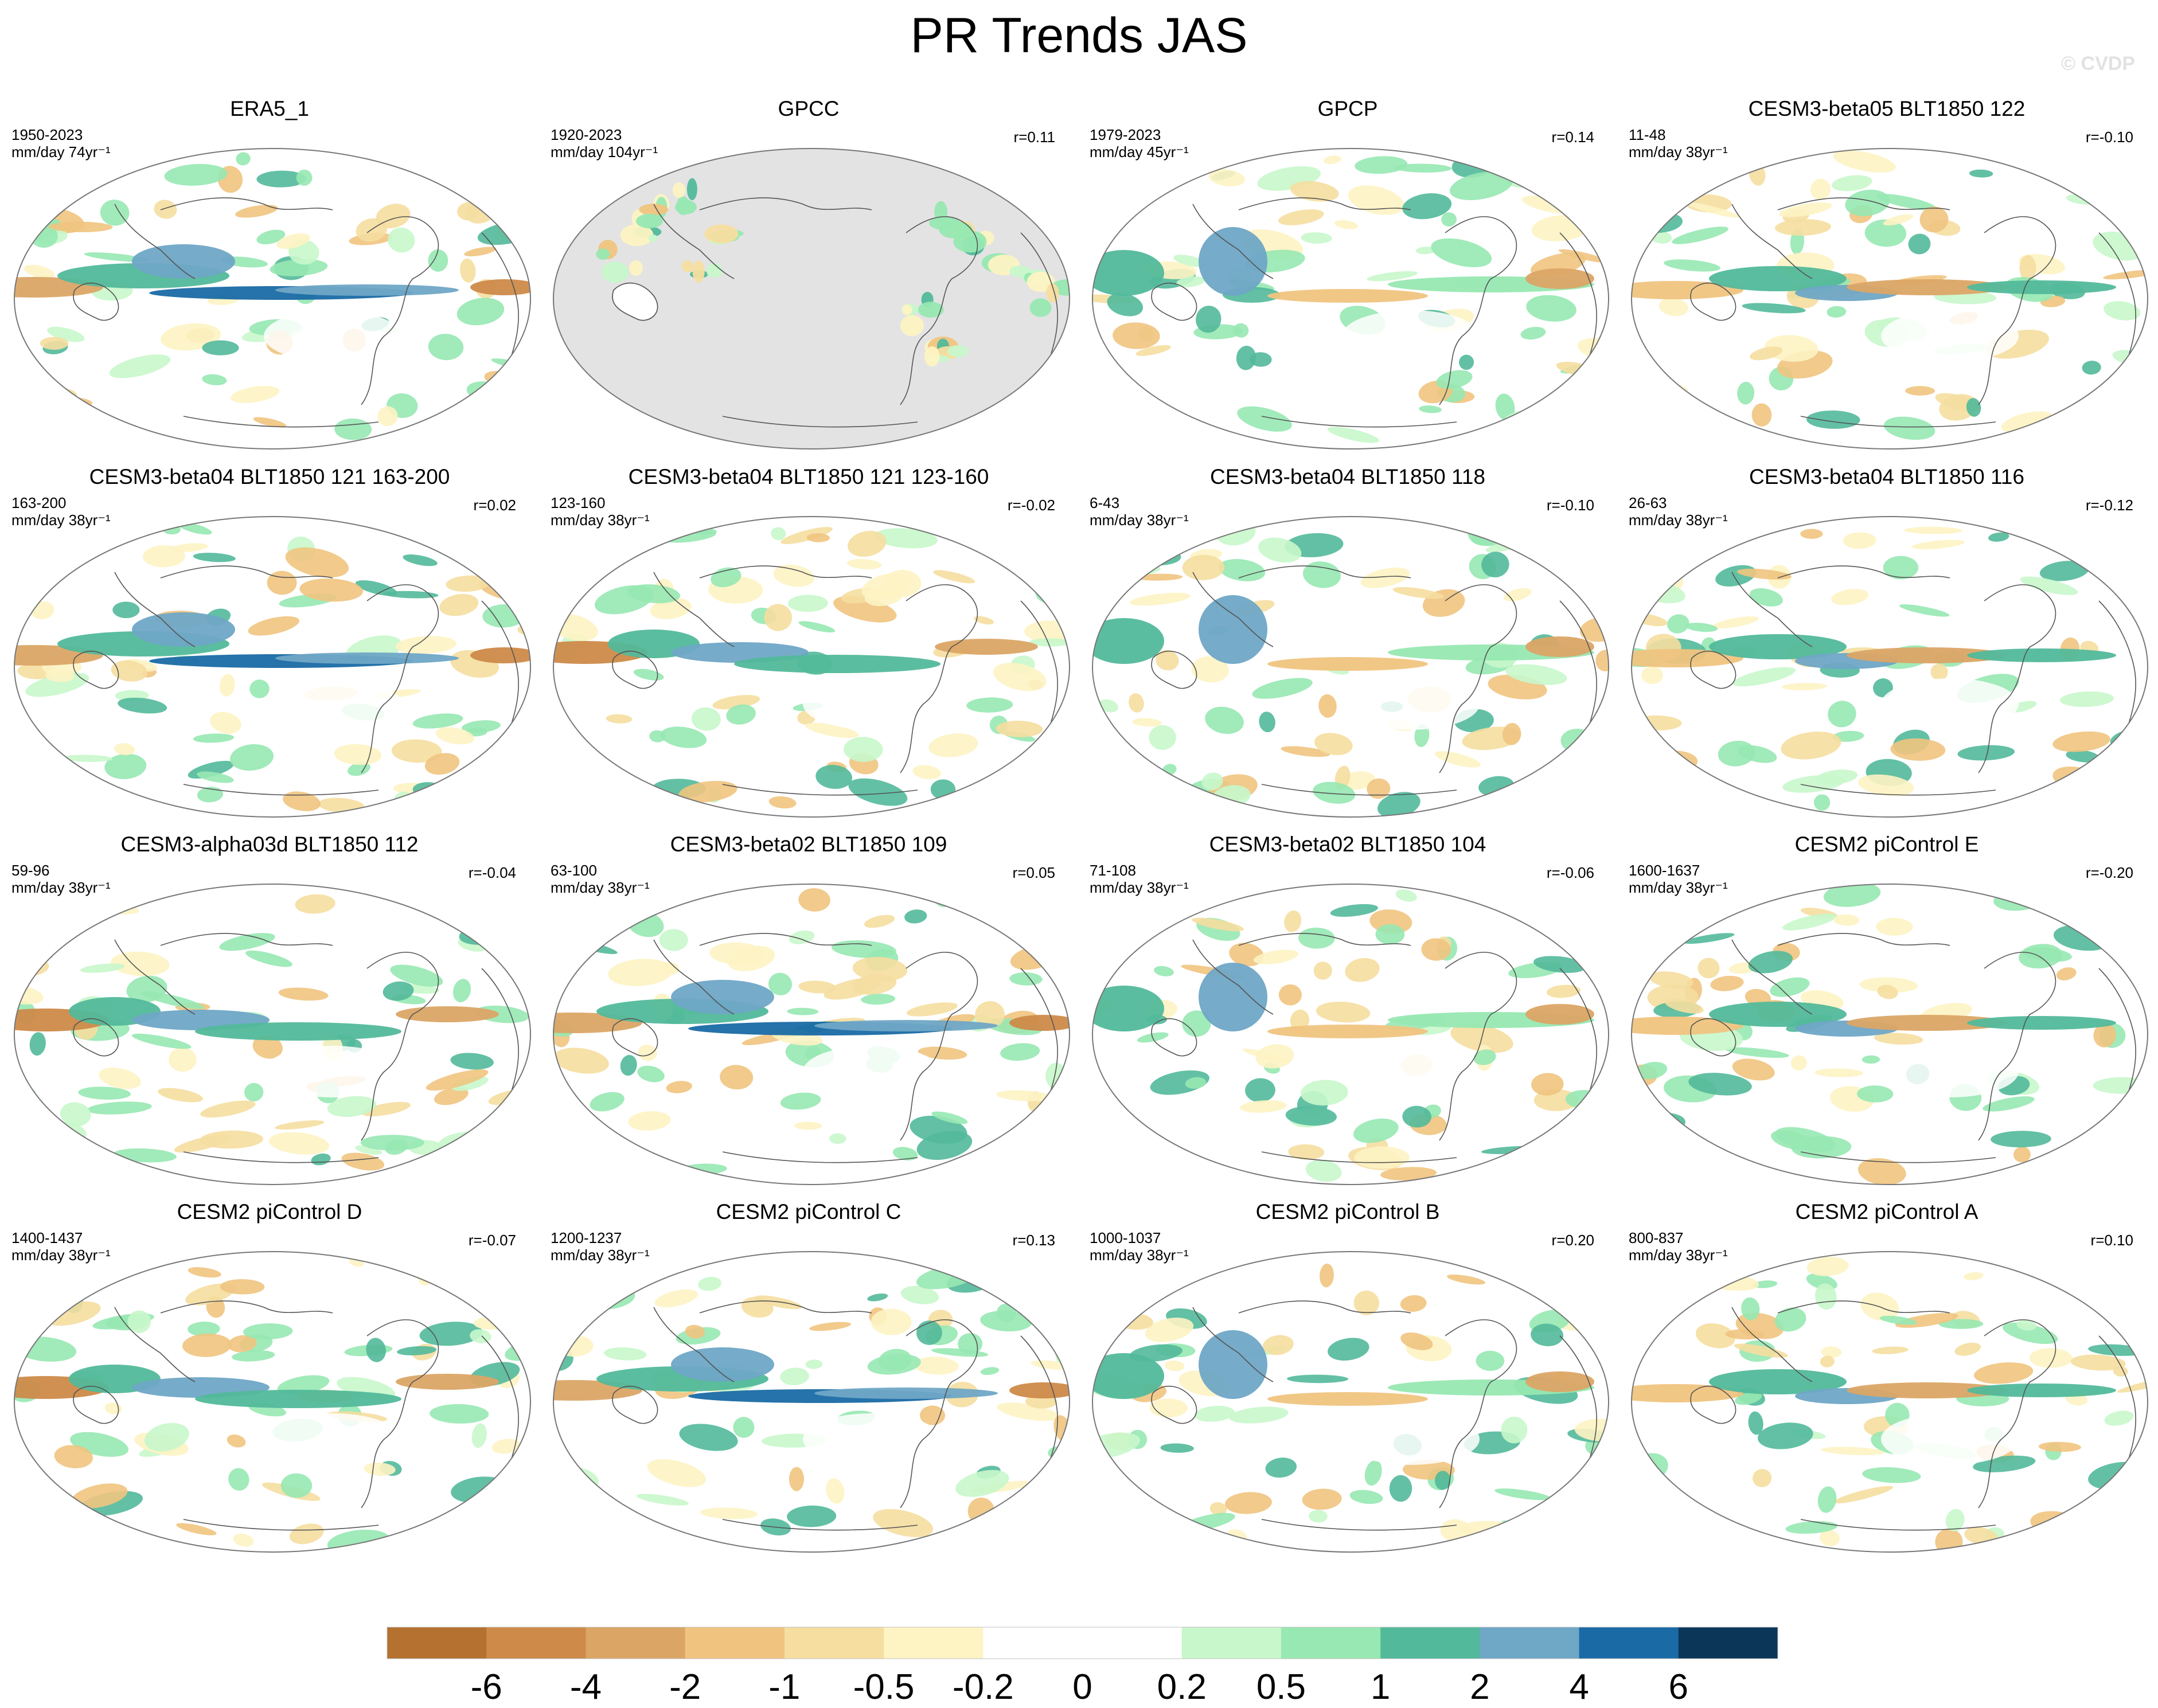 This screenshot has height=1708, width=2158. What do you see at coordinates (578, 502) in the screenshot?
I see `panel-years: 123-160` at bounding box center [578, 502].